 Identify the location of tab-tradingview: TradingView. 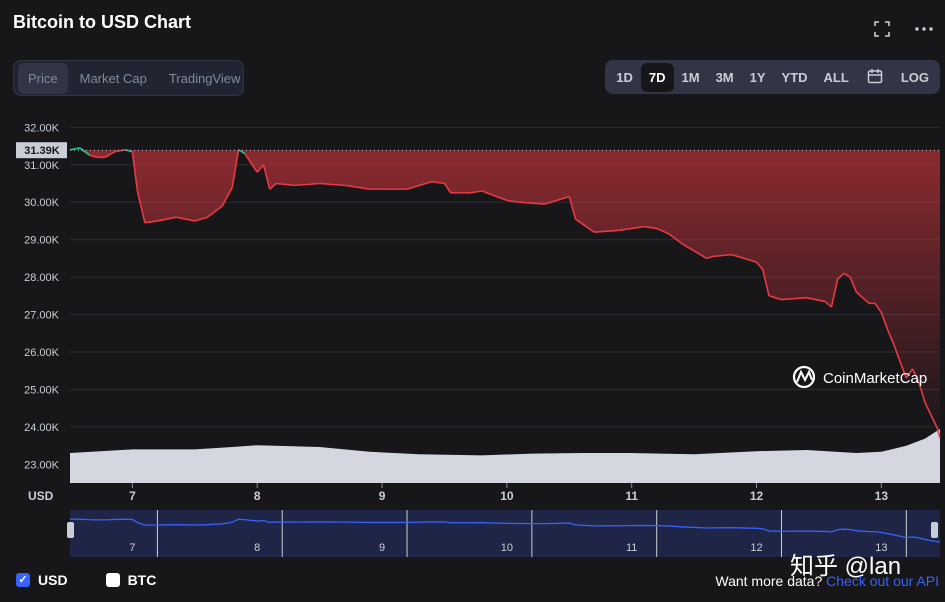
(204, 78).